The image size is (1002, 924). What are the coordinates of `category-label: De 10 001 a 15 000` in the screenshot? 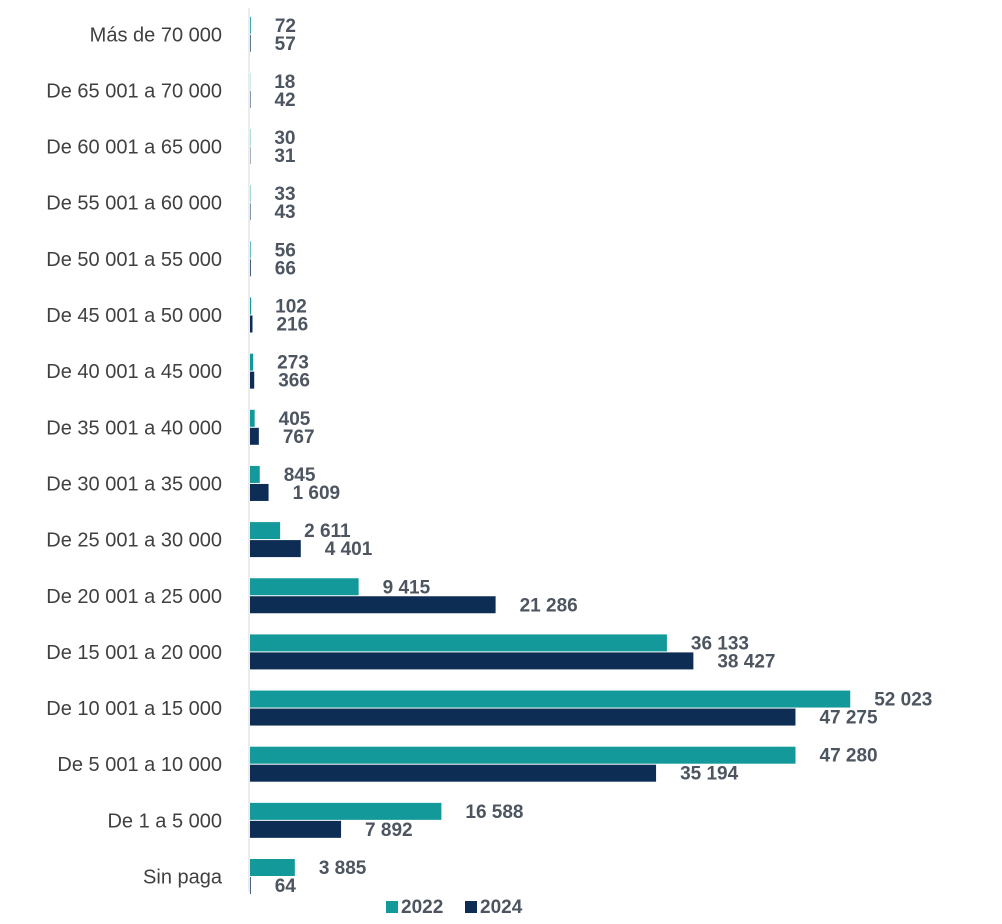 It's located at (134, 709).